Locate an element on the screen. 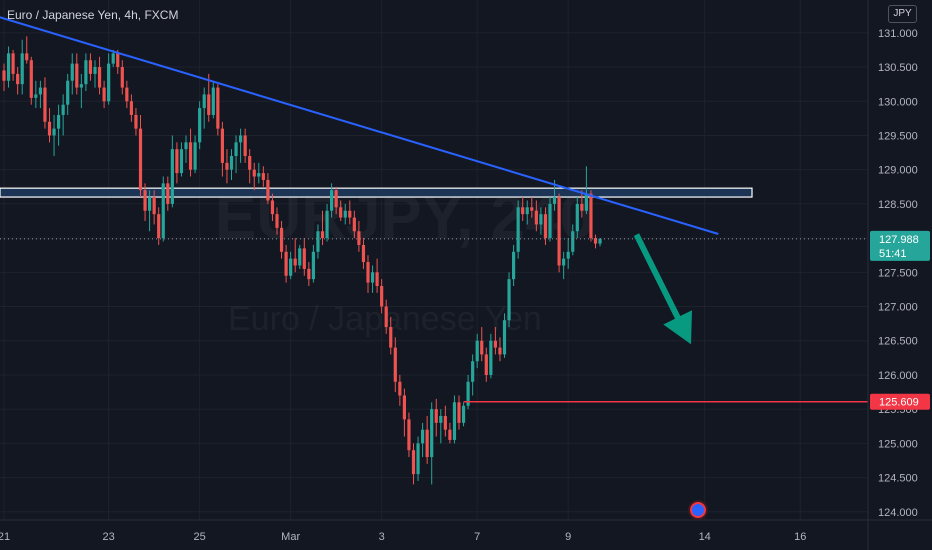 This screenshot has width=932, height=550. y-tick-label: 124.500 is located at coordinates (898, 479).